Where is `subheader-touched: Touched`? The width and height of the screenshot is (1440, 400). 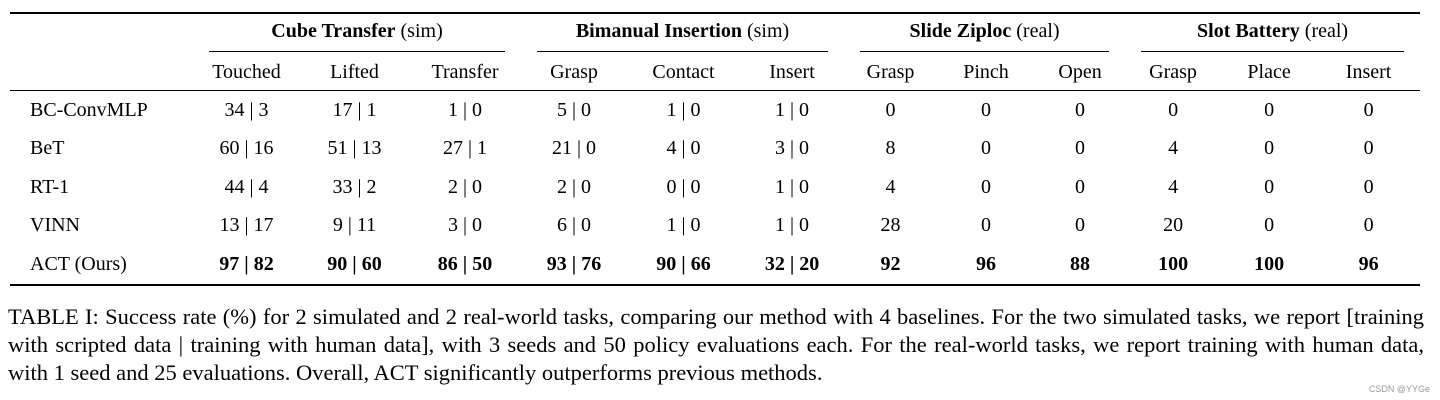 subheader-touched: Touched is located at coordinates (246, 71).